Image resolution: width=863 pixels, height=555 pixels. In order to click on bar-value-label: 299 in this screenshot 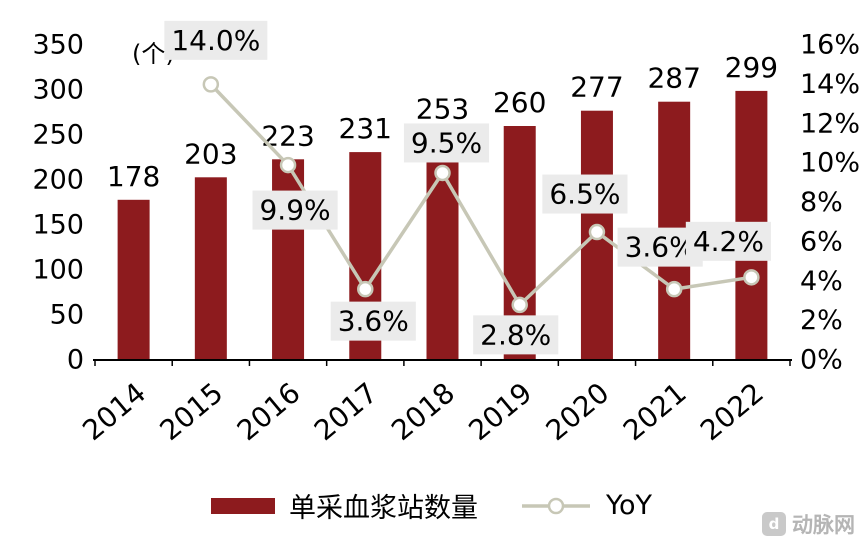, I will do `click(751, 67)`.